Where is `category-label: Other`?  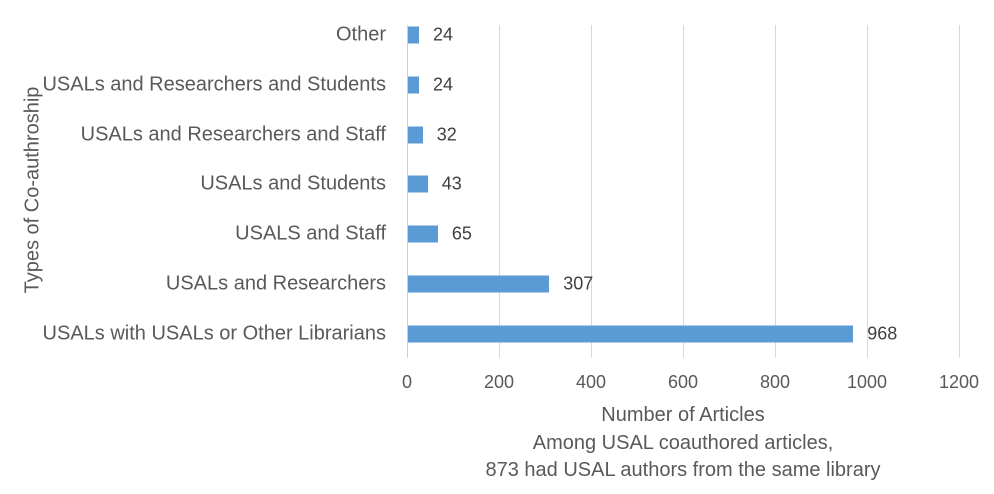 category-label: Other is located at coordinates (360, 34).